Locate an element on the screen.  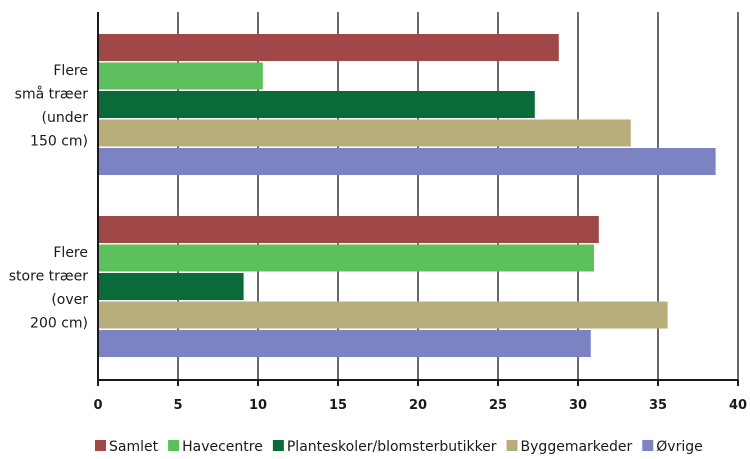
legend-item: Planteskoler/blomsterbutikker is located at coordinates (385, 447).